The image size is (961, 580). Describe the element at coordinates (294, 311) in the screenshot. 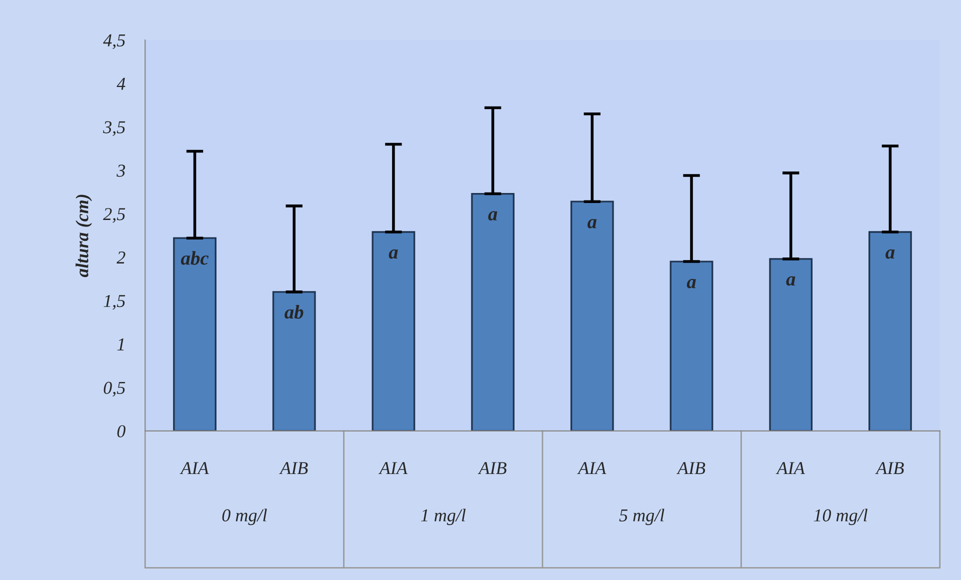

I see `annotation: ab` at that location.